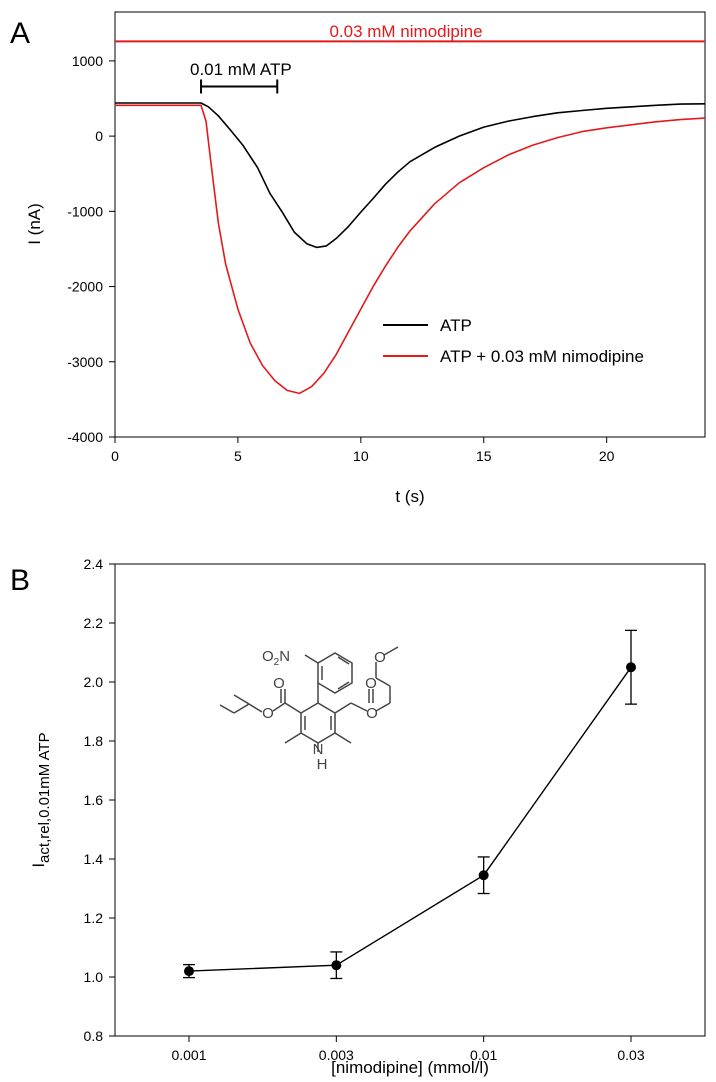 This screenshot has height=1082, width=716. I want to click on panel-b-y-axis-label-main: I, so click(38, 865).